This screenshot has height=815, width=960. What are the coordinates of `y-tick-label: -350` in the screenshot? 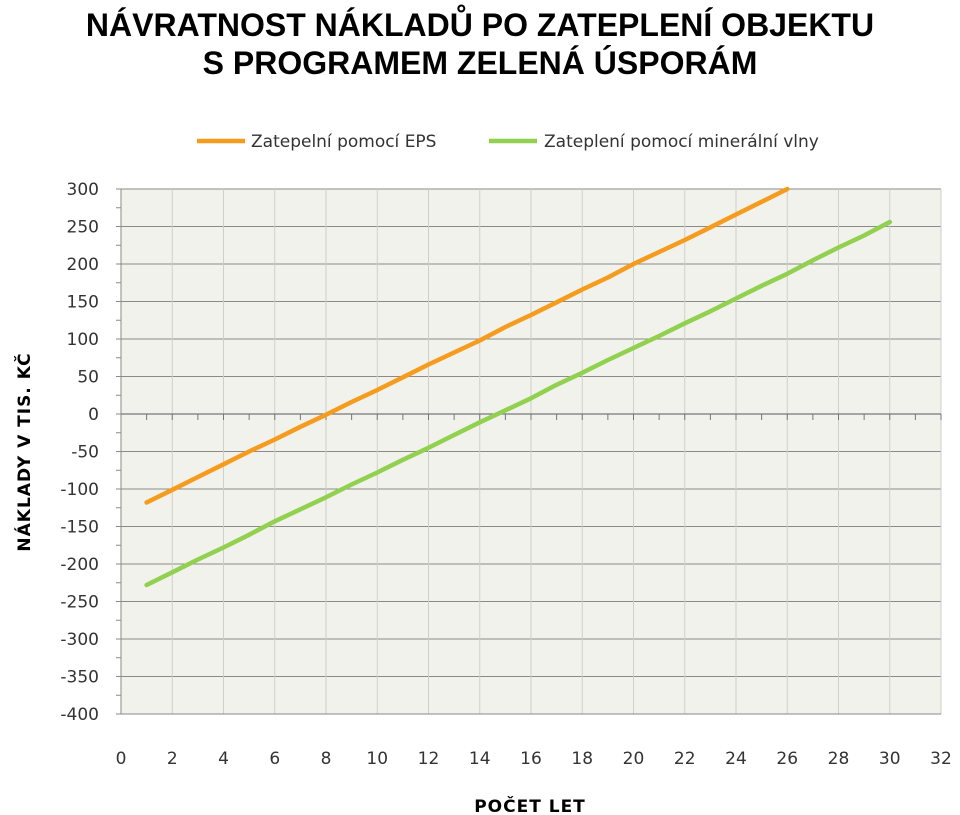 It's located at (79, 678).